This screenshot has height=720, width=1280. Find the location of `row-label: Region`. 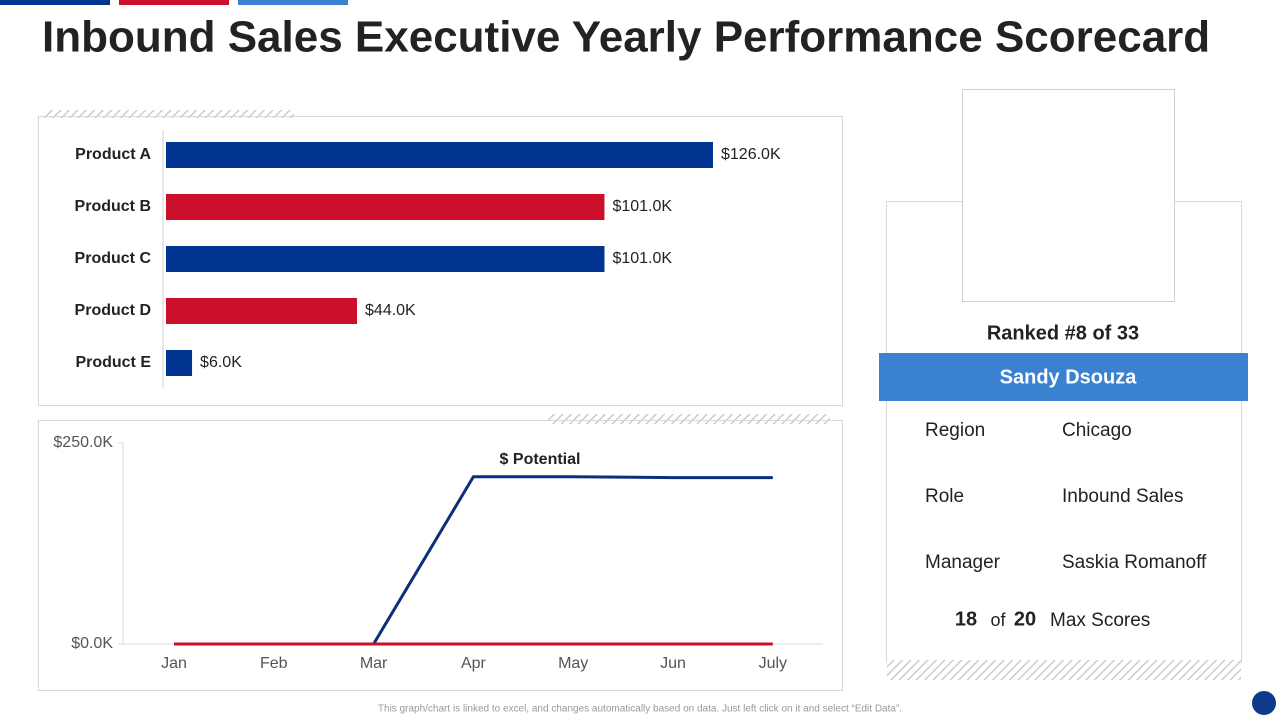

row-label: Region is located at coordinates (955, 430).